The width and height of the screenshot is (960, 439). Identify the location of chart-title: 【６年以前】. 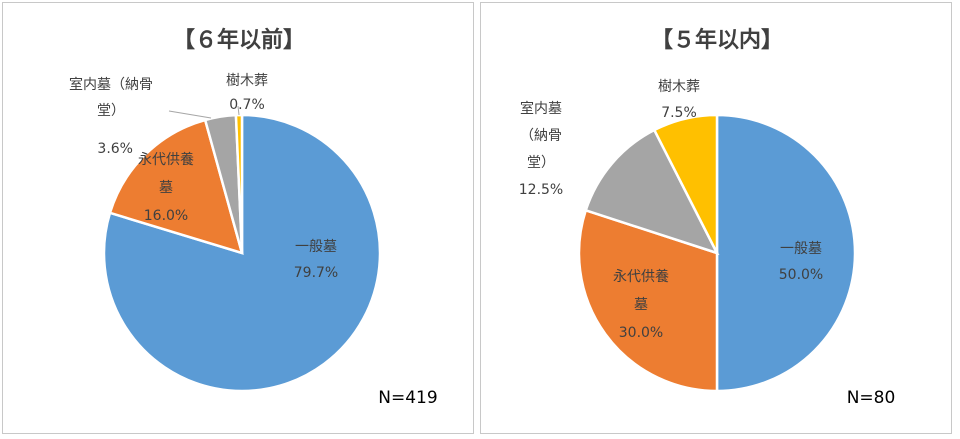
(239, 40).